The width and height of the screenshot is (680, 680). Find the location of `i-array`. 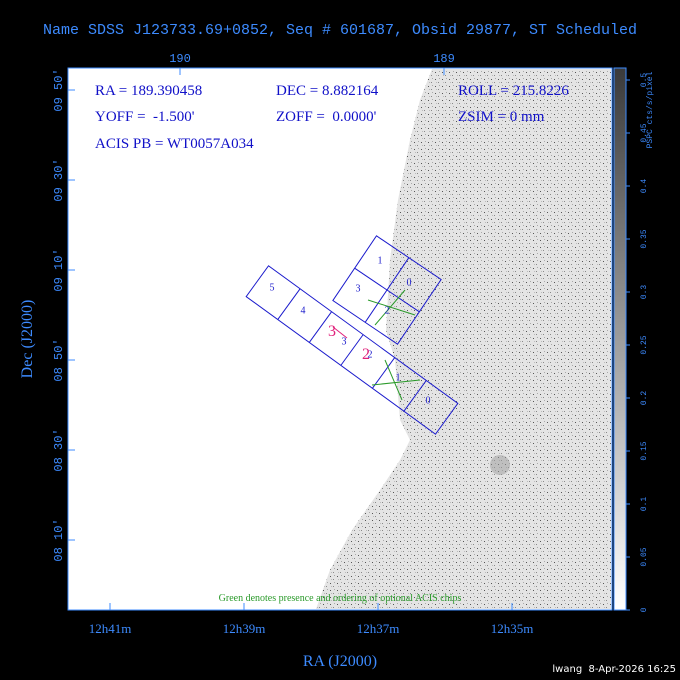

i-array is located at coordinates (387, 290).